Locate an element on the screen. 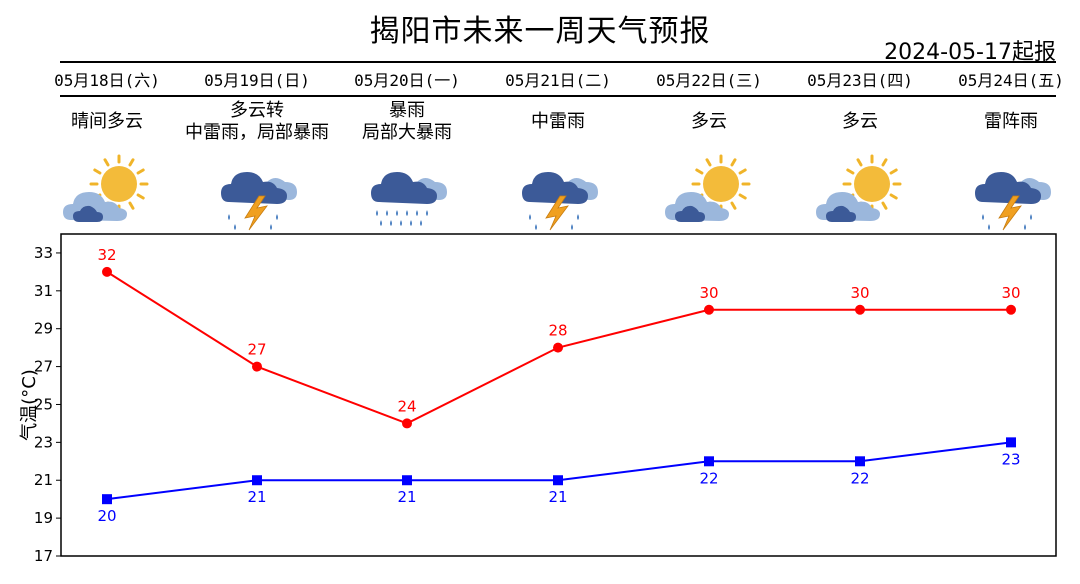 The width and height of the screenshot is (1080, 584). day-weather: 晴间多云 is located at coordinates (107, 122).